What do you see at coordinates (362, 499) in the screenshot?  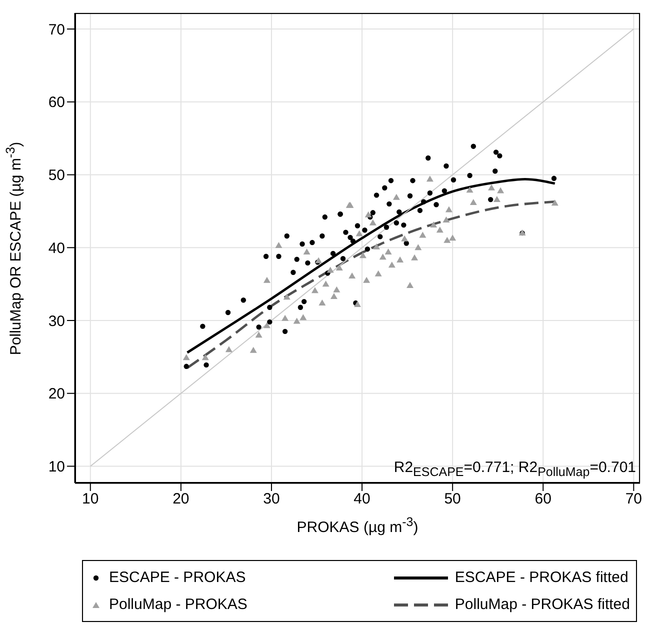 I see `x-tick-label: 40` at bounding box center [362, 499].